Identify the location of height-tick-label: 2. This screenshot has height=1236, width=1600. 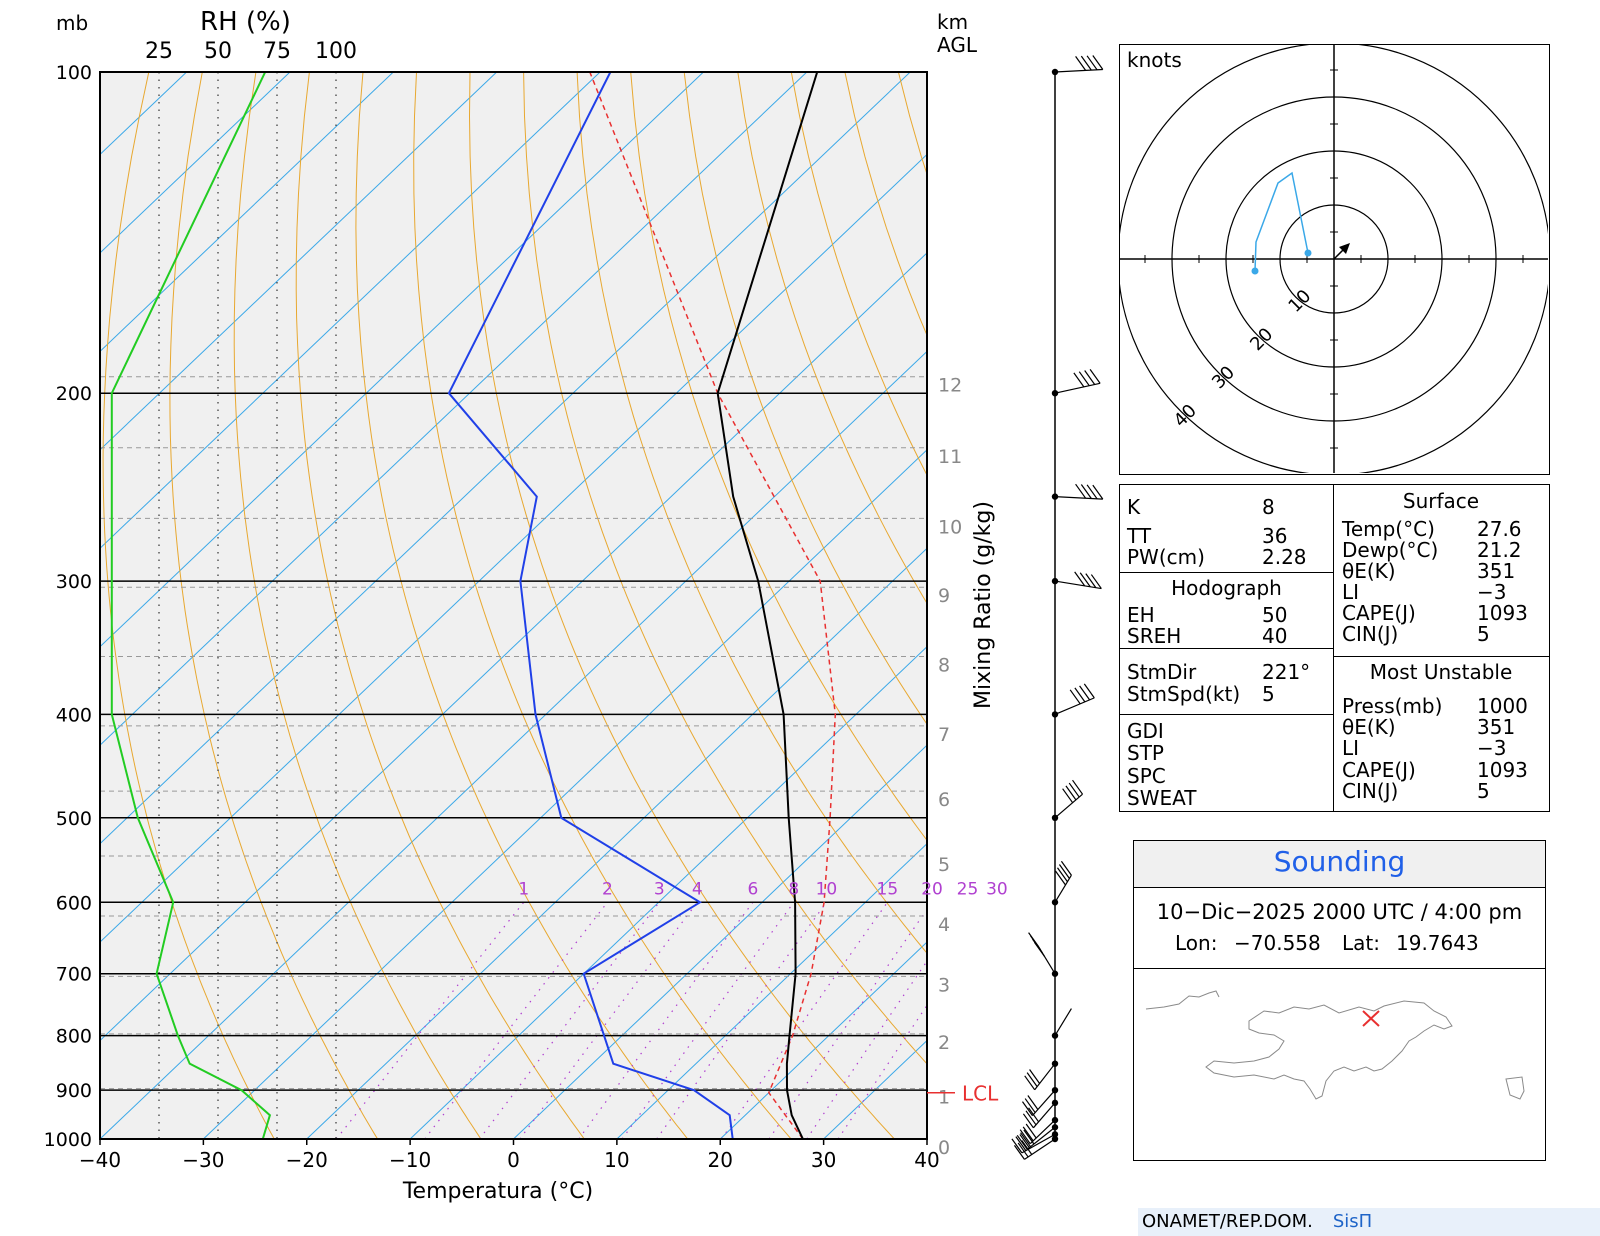
(944, 1043).